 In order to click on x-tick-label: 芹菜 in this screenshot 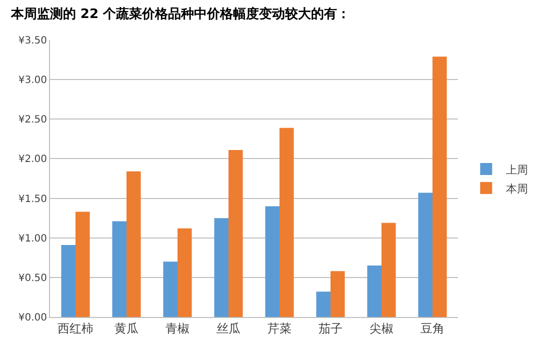, I will do `click(280, 328)`.